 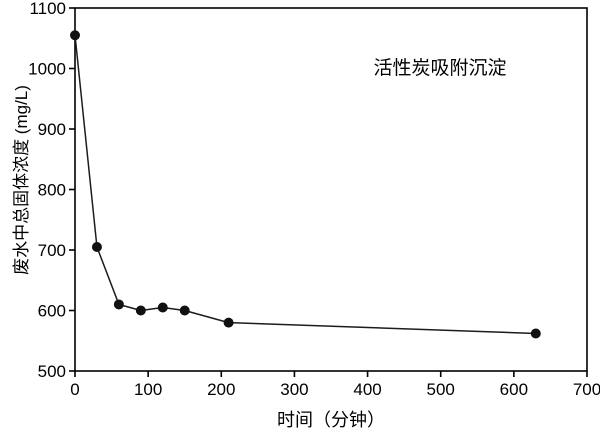 I want to click on y-tick-label: 700, so click(x=52, y=250).